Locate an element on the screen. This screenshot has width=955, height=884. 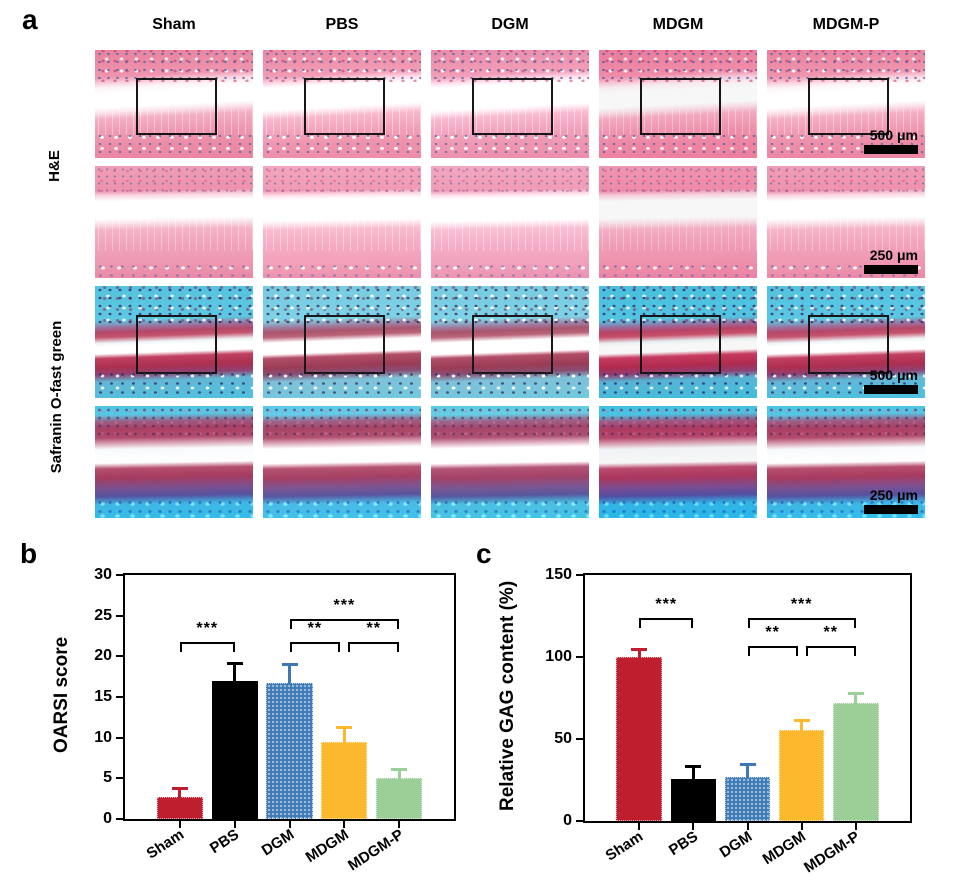
column-headers: Sham PBS DGM MDGM MDGM-P is located at coordinates (510, 25).